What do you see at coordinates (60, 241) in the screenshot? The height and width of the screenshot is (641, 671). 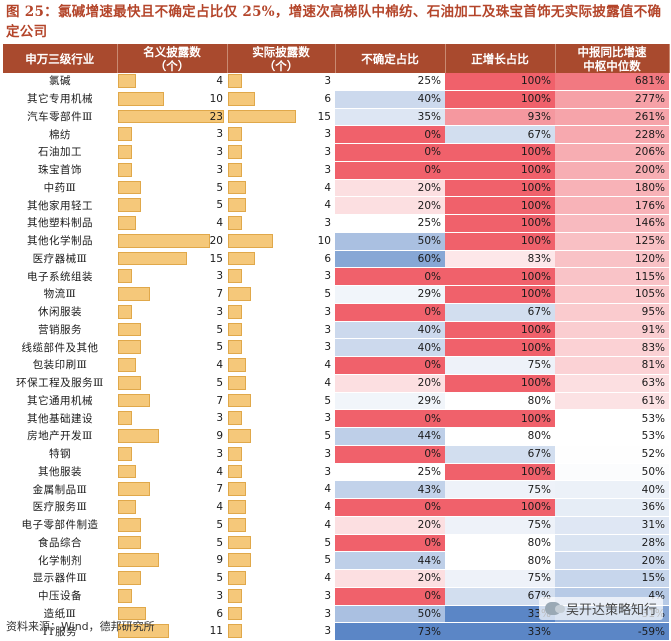 I see `industry-name: 其他化学制品` at bounding box center [60, 241].